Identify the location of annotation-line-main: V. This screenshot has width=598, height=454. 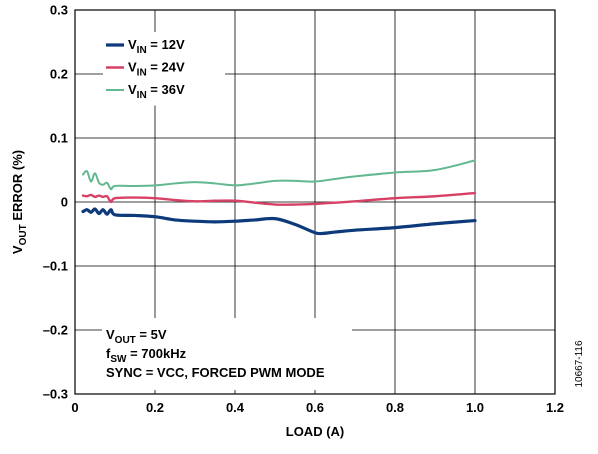
(110, 334).